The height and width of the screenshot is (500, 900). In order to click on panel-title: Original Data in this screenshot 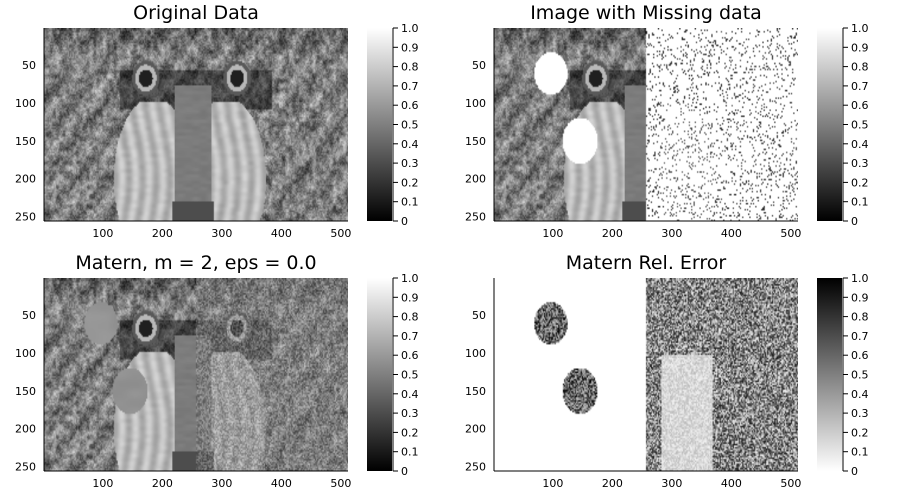, I will do `click(196, 13)`.